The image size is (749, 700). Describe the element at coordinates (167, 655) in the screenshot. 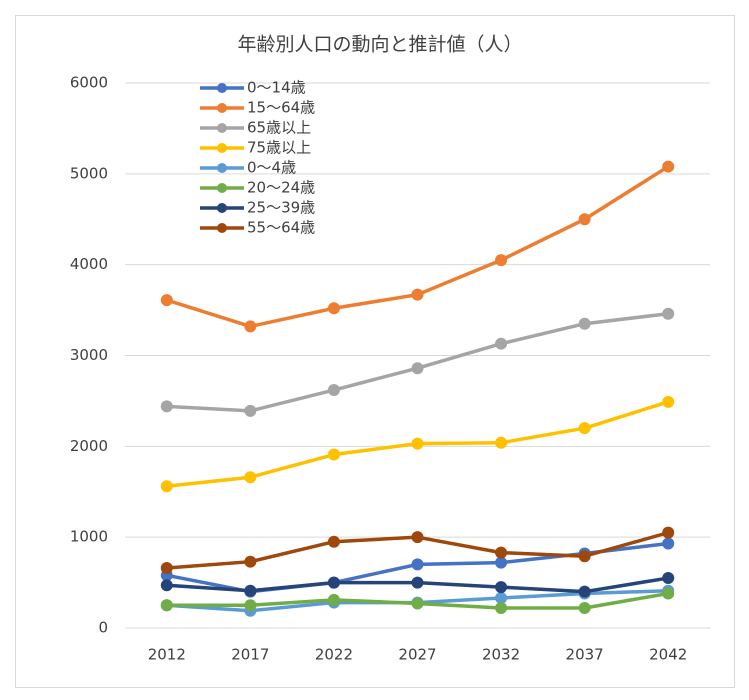

I see `x-tick-label: 2012` at that location.